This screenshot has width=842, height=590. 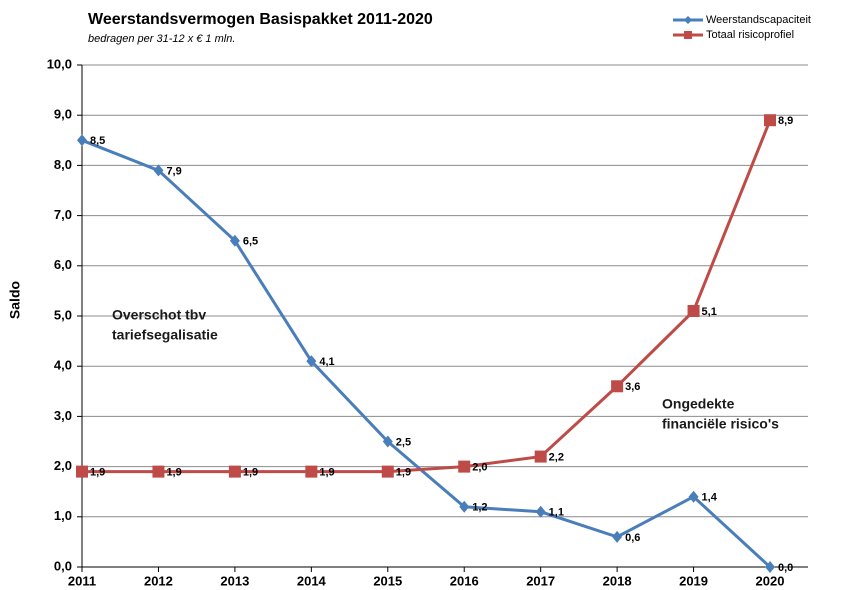 I want to click on x-tick-label: 2011, so click(x=82, y=580).